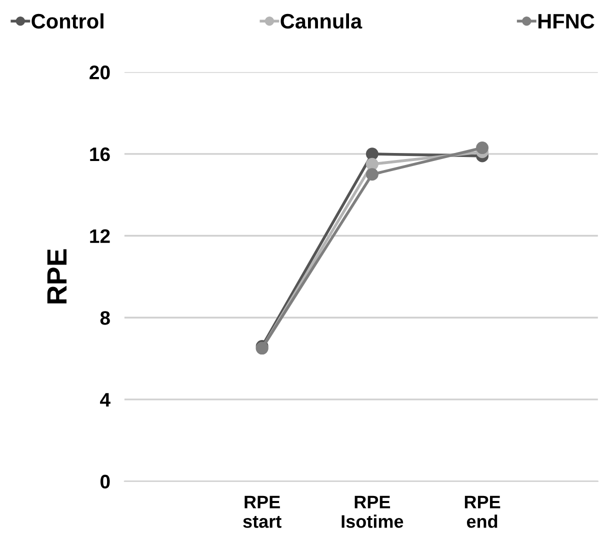 The image size is (607, 542). I want to click on legend-label: Control, so click(68, 21).